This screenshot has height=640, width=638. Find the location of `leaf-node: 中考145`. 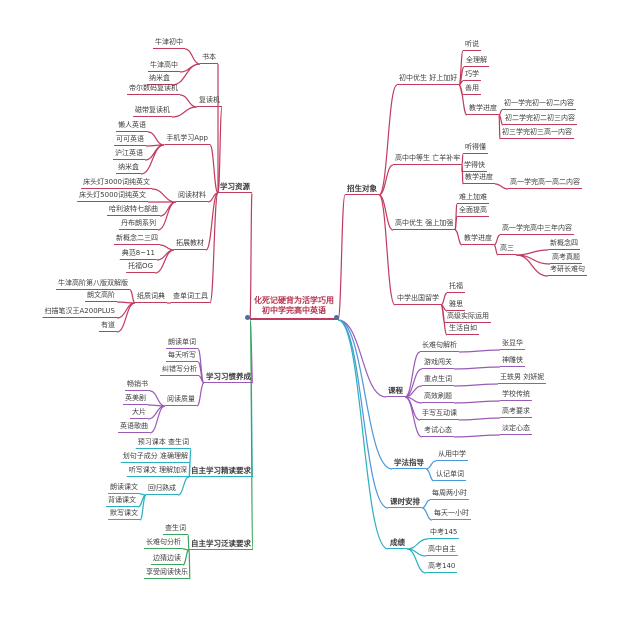

leaf-node: 中考145 is located at coordinates (444, 533).